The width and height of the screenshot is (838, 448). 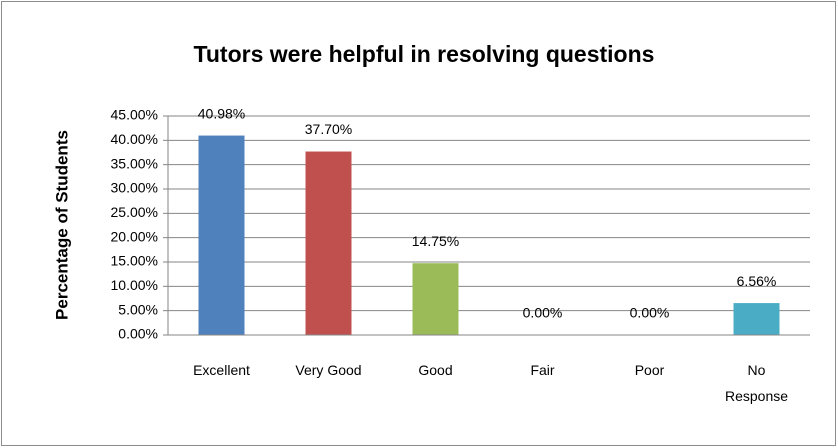 I want to click on x-tick-label: No Response, so click(x=756, y=383).